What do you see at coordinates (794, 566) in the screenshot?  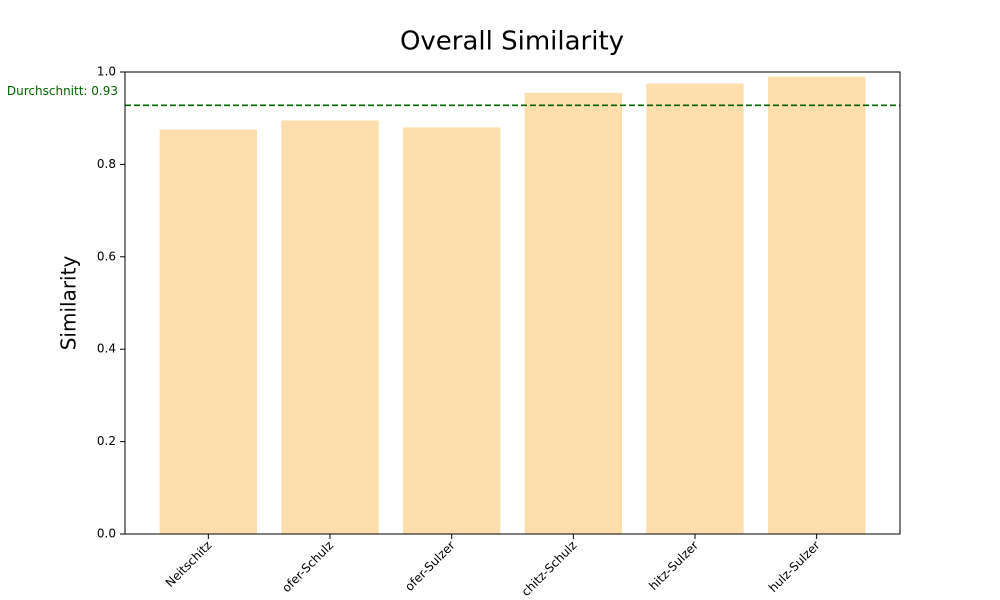 I see `x-tick-label: hulz-Sulzer` at bounding box center [794, 566].